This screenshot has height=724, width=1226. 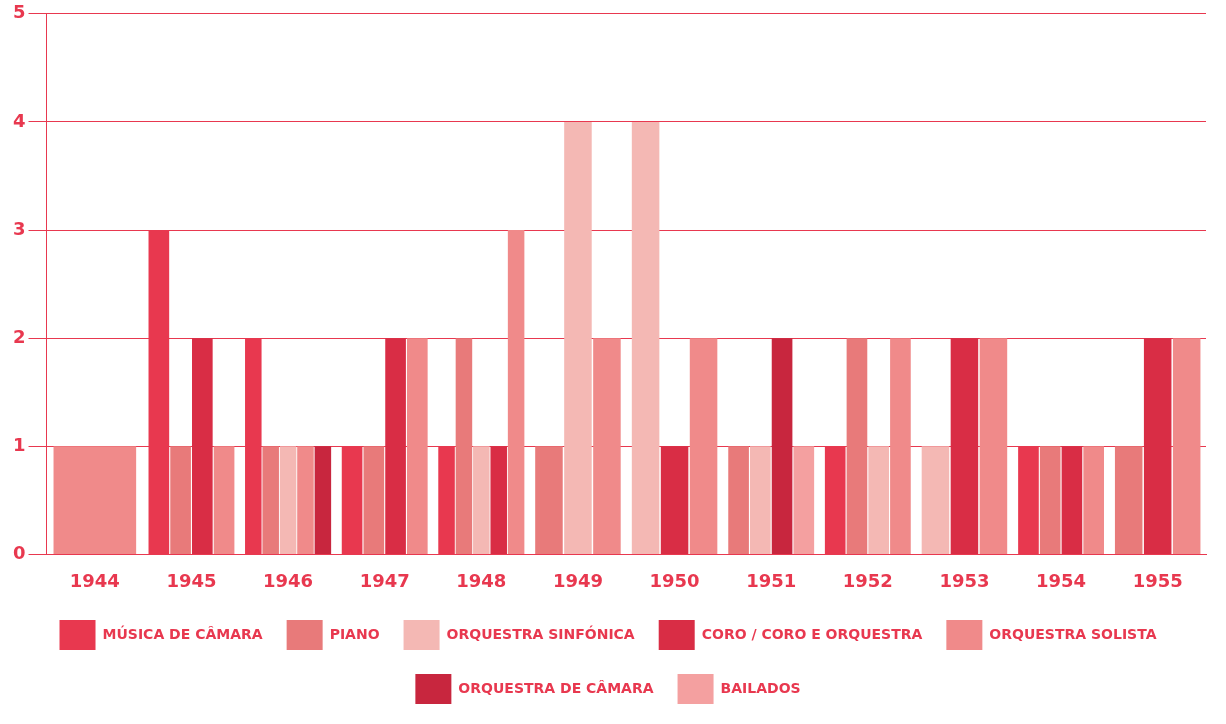 I want to click on x-tick-label: 1947, so click(x=384, y=580).